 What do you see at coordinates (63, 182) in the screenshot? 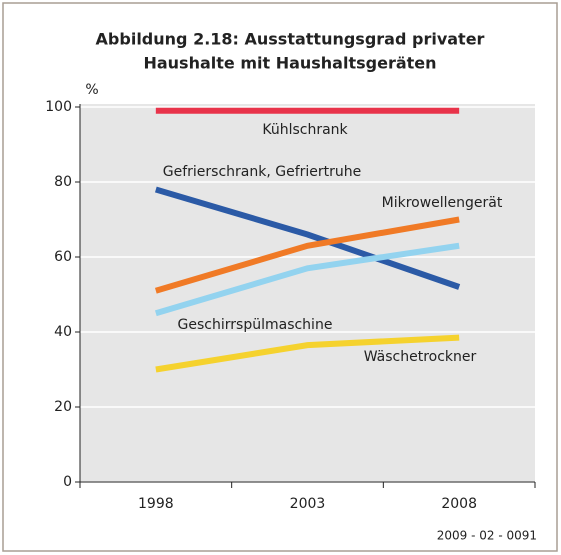
I see `y-tick-label: 80` at bounding box center [63, 182].